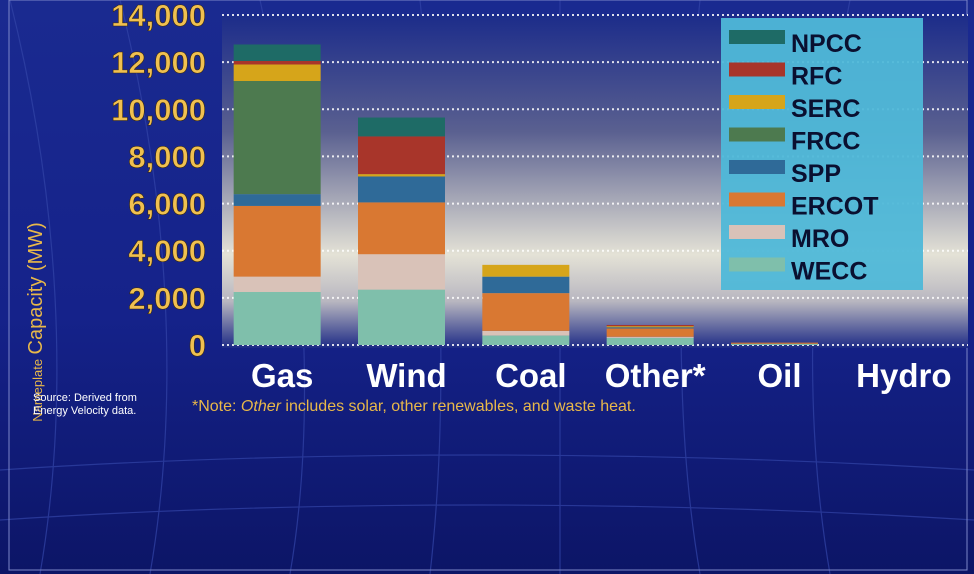 The image size is (974, 574). I want to click on y-axis-label: Nameplate Capacity (MW), so click(36, 322).